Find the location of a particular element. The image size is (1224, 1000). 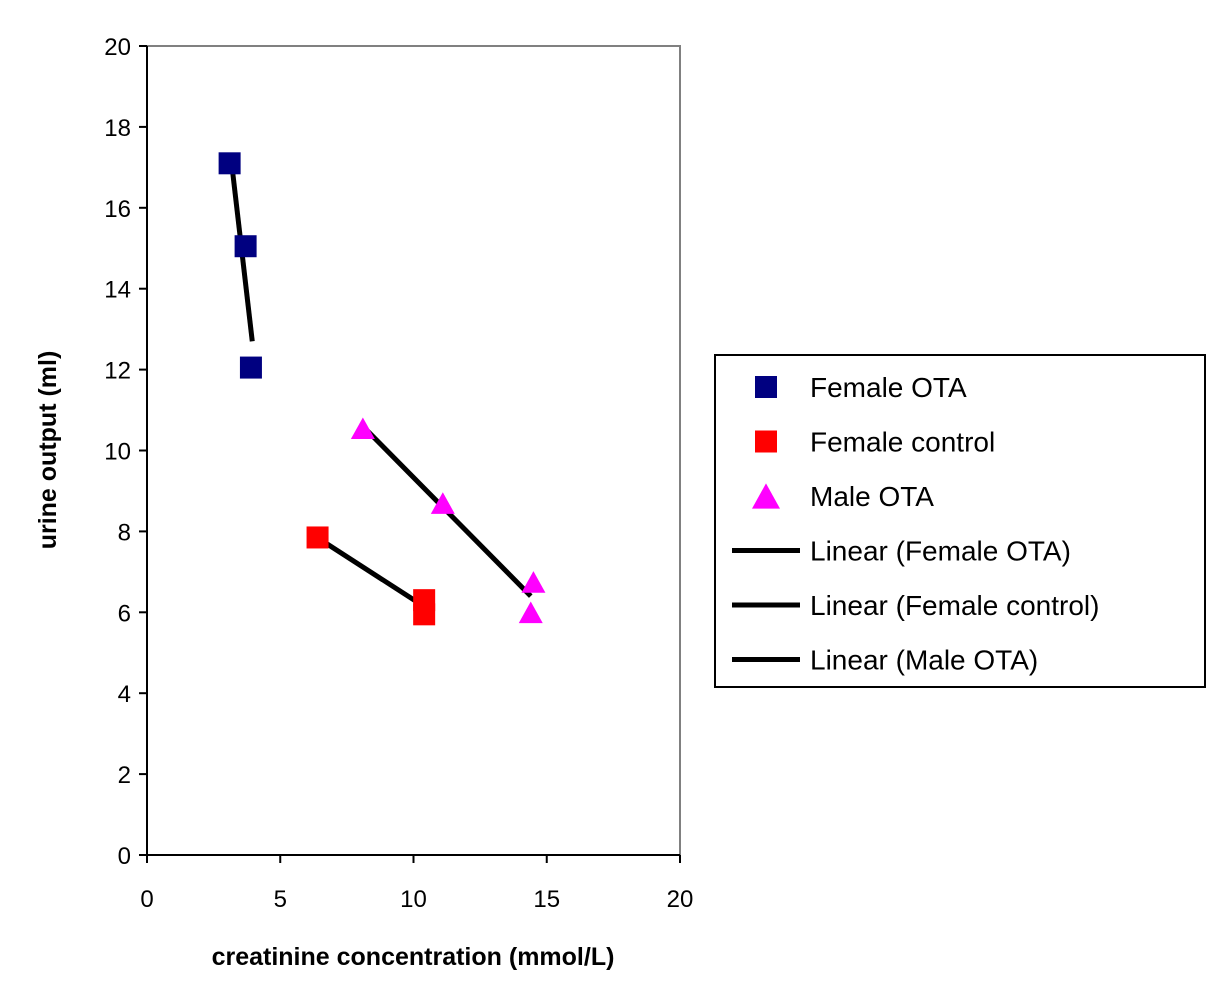

legend-label: Linear (Male OTA) is located at coordinates (924, 660).